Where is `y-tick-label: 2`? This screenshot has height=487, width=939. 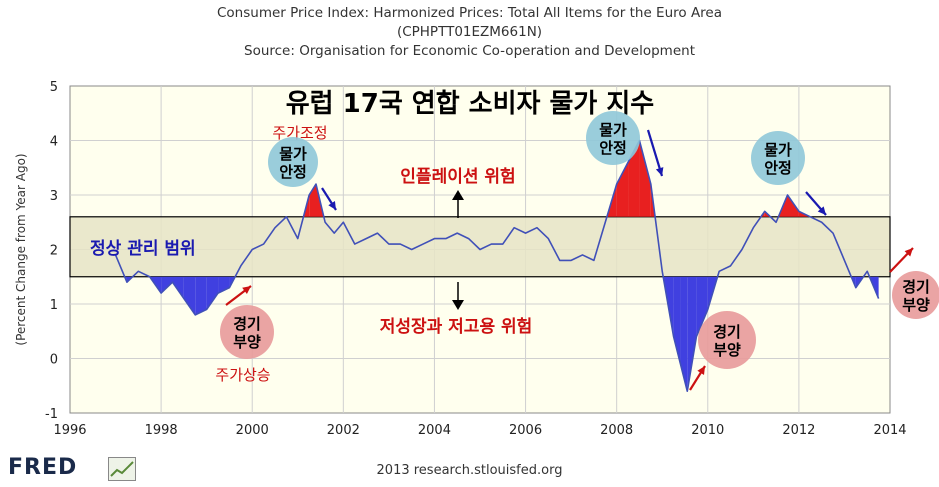
y-tick-label: 2 is located at coordinates (54, 251).